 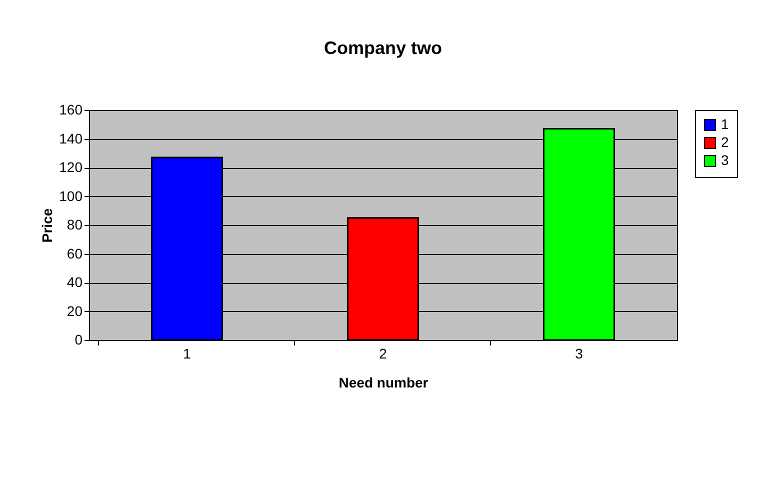 I want to click on x-tick-label: 3, so click(x=579, y=354).